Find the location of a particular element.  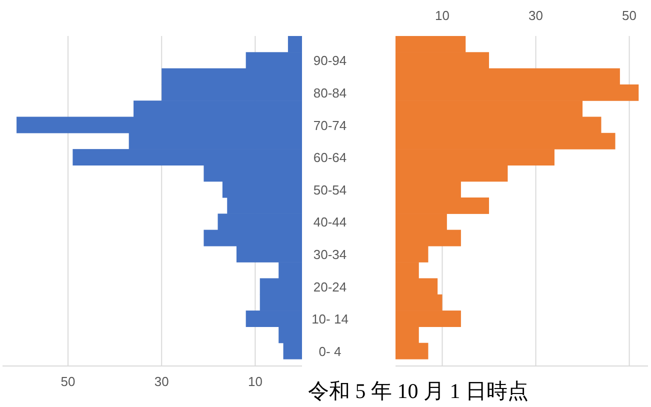

y-tick-label: 30-34 is located at coordinates (330, 254).